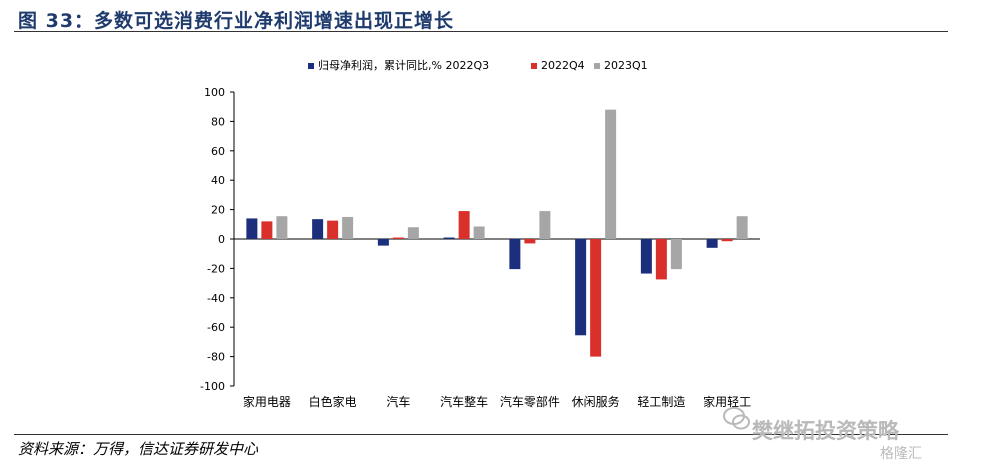 Image resolution: width=984 pixels, height=470 pixels. What do you see at coordinates (736, 418) in the screenshot?
I see `wechat-icon` at bounding box center [736, 418].